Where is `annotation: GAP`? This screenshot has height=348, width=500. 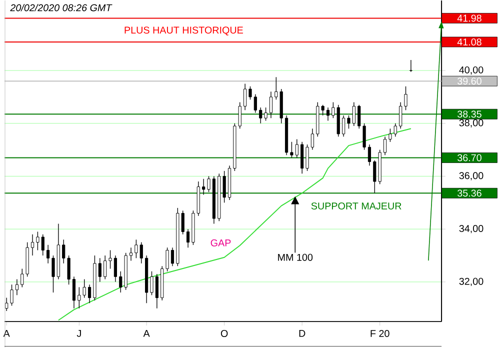 annotation: GAP is located at coordinates (220, 243).